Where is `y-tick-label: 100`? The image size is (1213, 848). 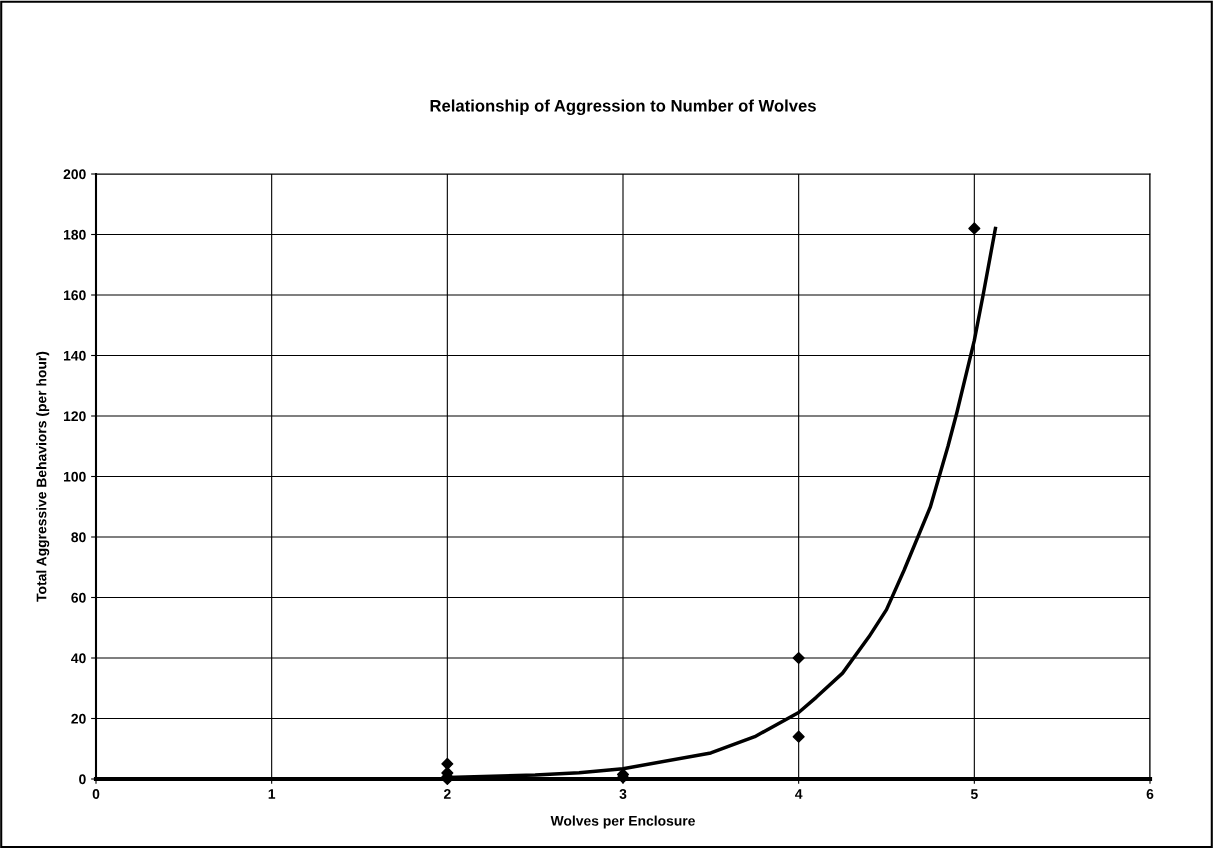 y-tick-label: 100 is located at coordinates (74, 476).